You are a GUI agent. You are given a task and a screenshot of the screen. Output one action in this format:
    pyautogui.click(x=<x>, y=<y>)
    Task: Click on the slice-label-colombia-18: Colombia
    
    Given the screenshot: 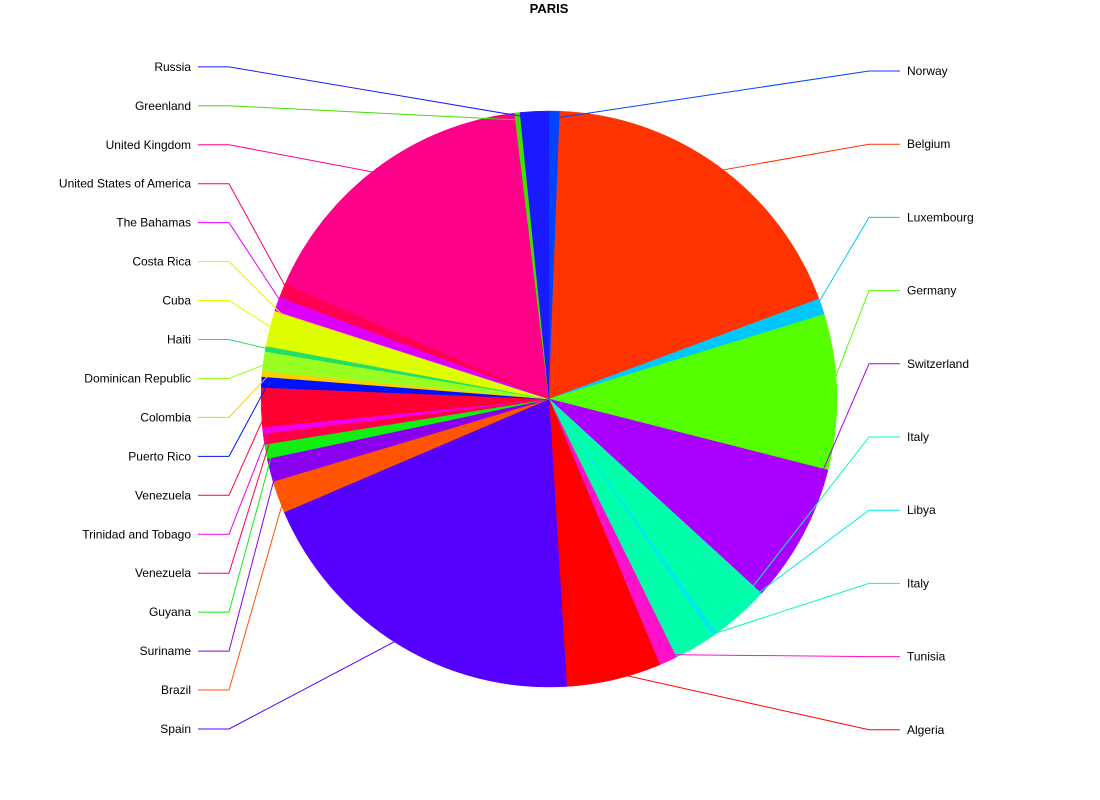 What is the action you would take?
    pyautogui.click(x=165, y=417)
    